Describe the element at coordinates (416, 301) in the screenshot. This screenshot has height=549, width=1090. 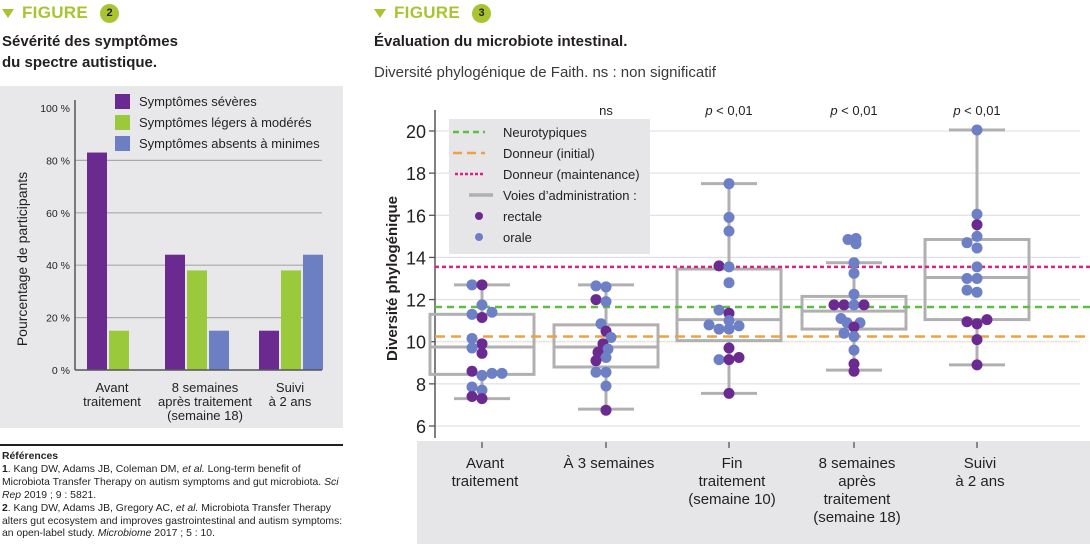
I see `y-tick-label: 12` at that location.